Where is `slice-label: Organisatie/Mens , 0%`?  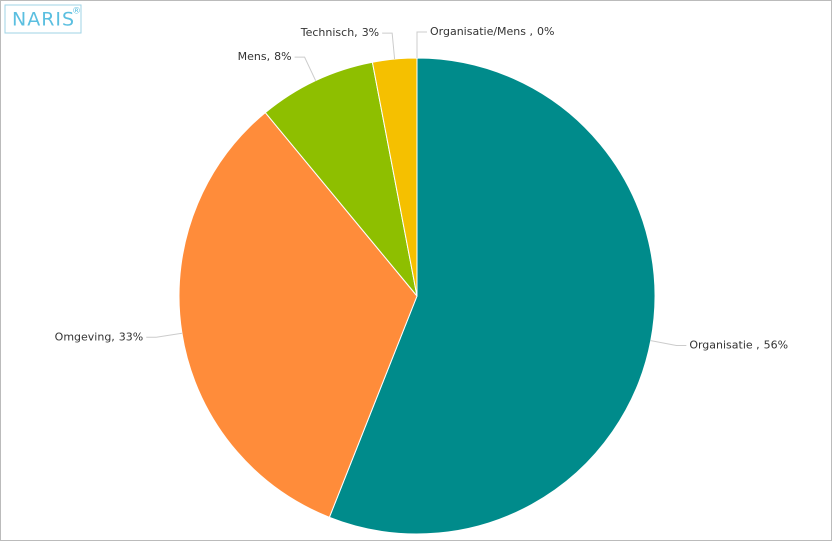 slice-label: Organisatie/Mens , 0% is located at coordinates (492, 31).